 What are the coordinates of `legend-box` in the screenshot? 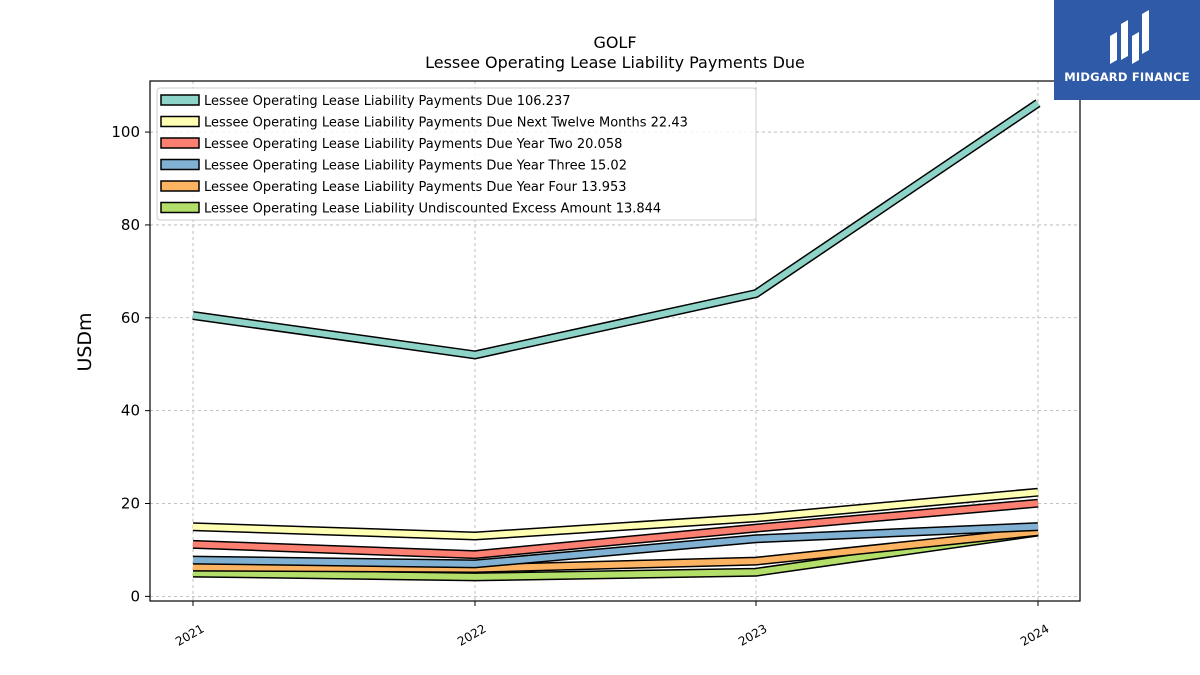 It's located at (456, 154).